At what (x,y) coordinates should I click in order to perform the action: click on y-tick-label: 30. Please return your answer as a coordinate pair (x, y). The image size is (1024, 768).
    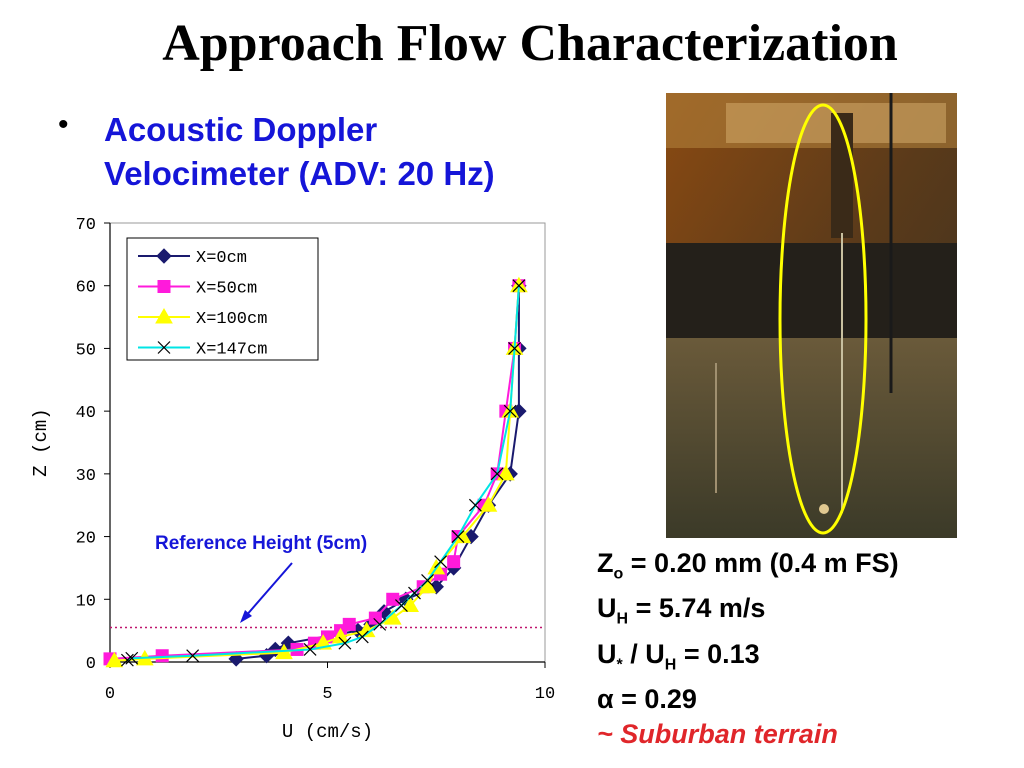
    Looking at the image, I should click on (86, 476).